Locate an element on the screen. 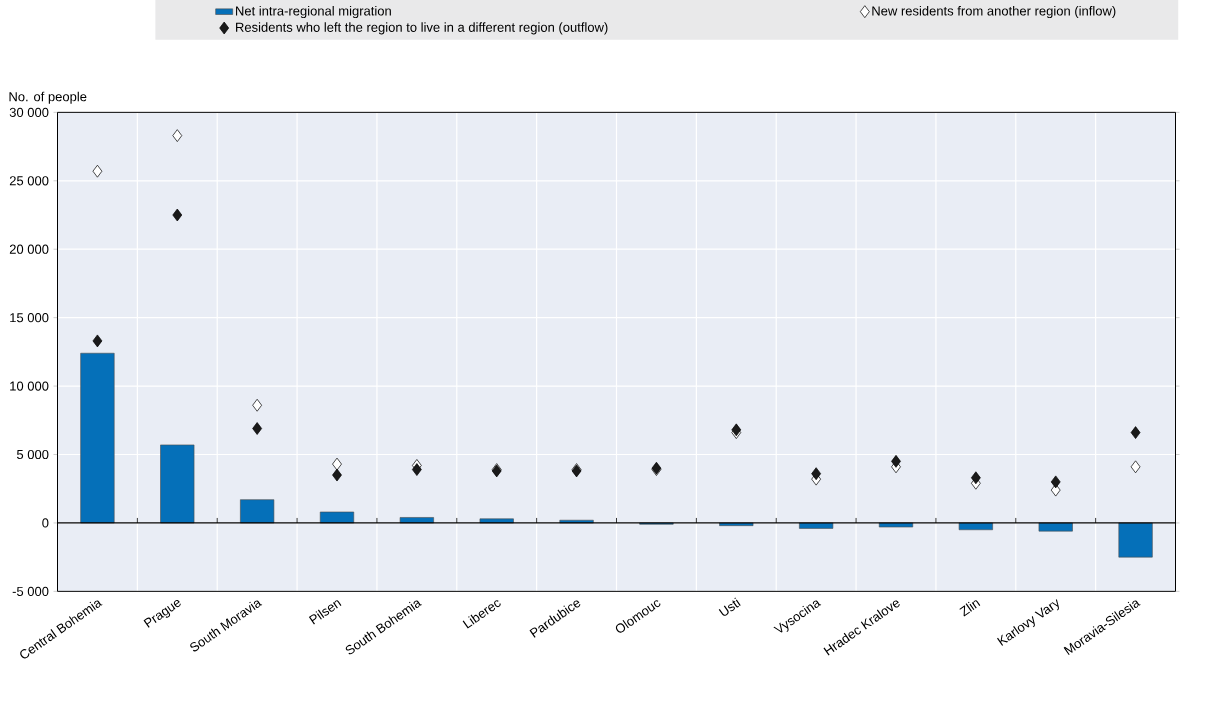  y-tick-label: -5 000 is located at coordinates (30, 591).